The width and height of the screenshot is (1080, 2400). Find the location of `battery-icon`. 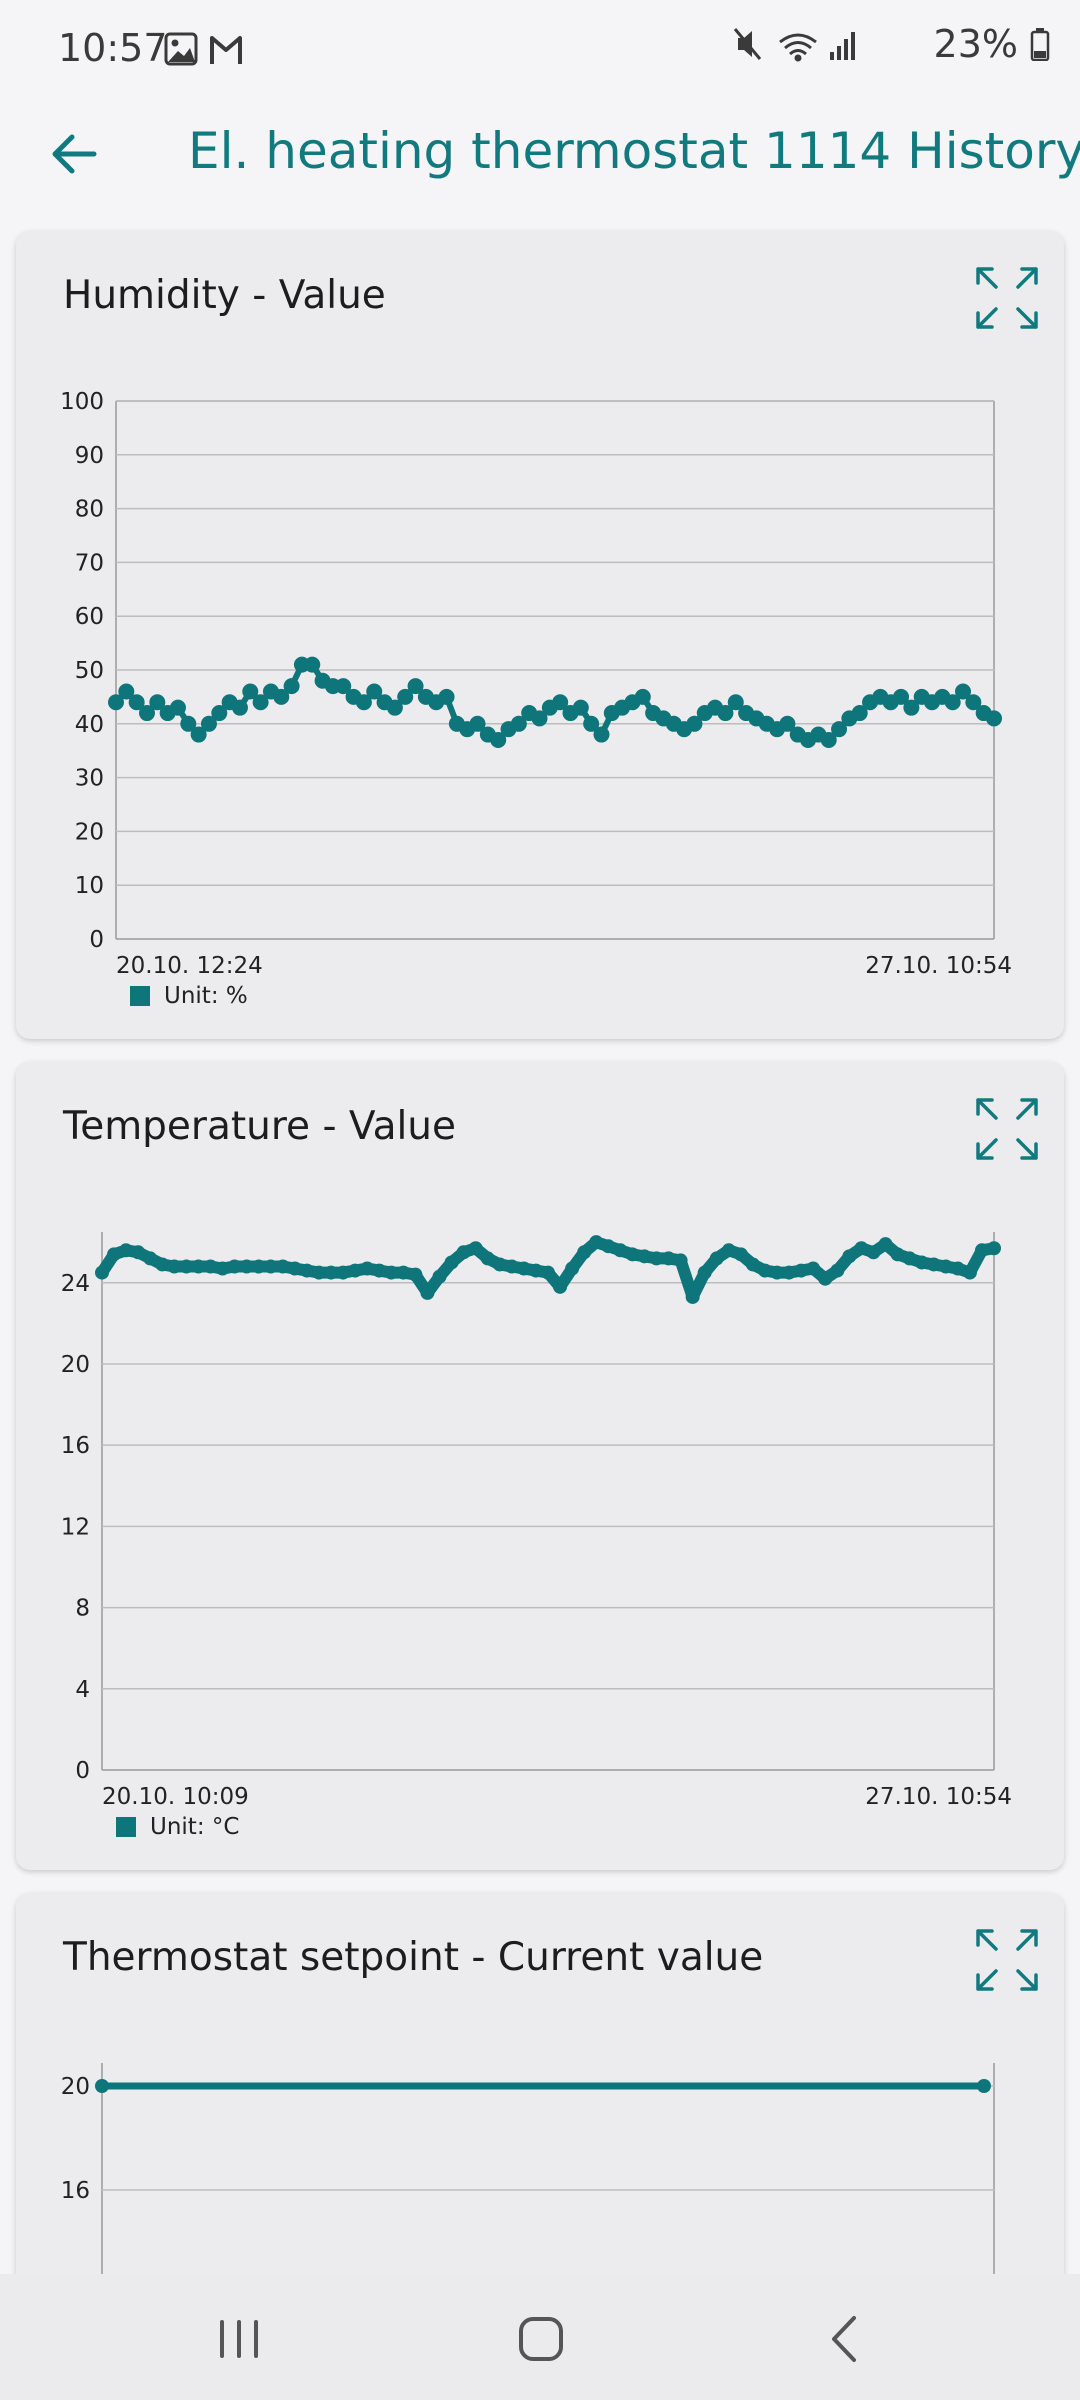

battery-icon is located at coordinates (1040, 44).